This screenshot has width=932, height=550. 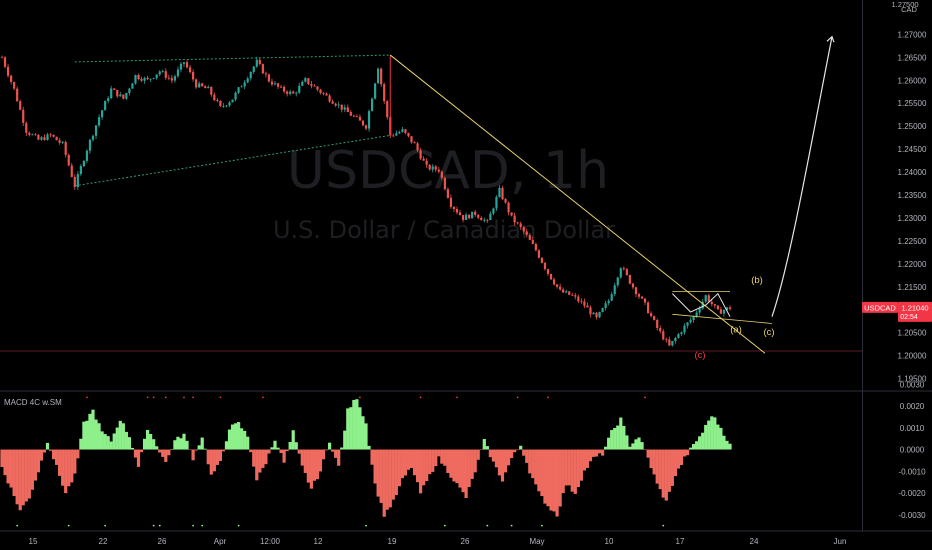 I want to click on macd-tick-label: 0.0010, so click(x=912, y=428).